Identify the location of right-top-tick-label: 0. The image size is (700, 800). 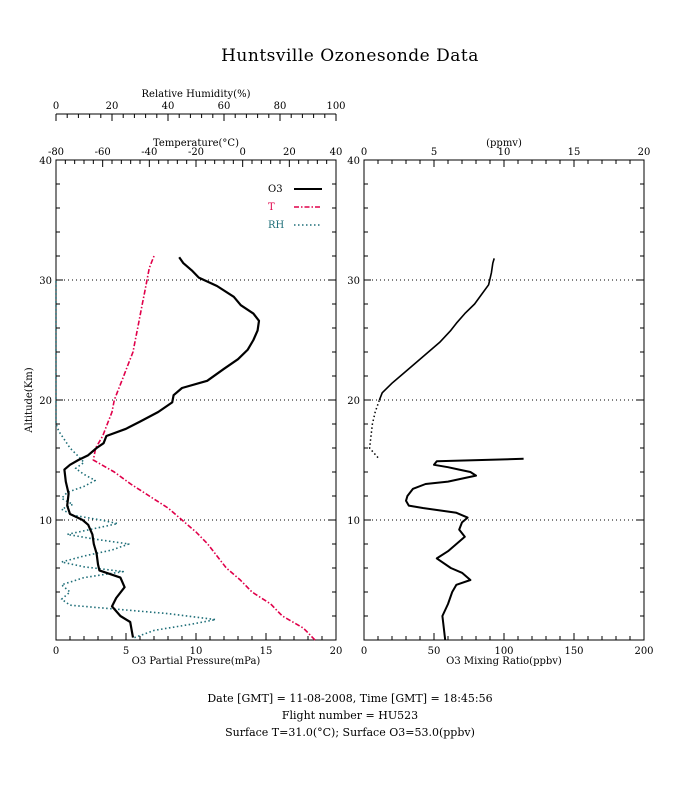
(364, 152).